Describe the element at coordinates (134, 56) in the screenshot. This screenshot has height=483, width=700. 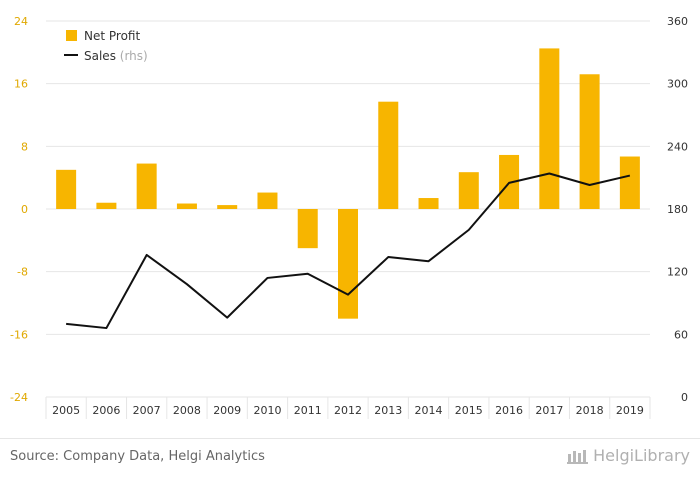
I see `legend-sales-rhs: (rhs)` at that location.